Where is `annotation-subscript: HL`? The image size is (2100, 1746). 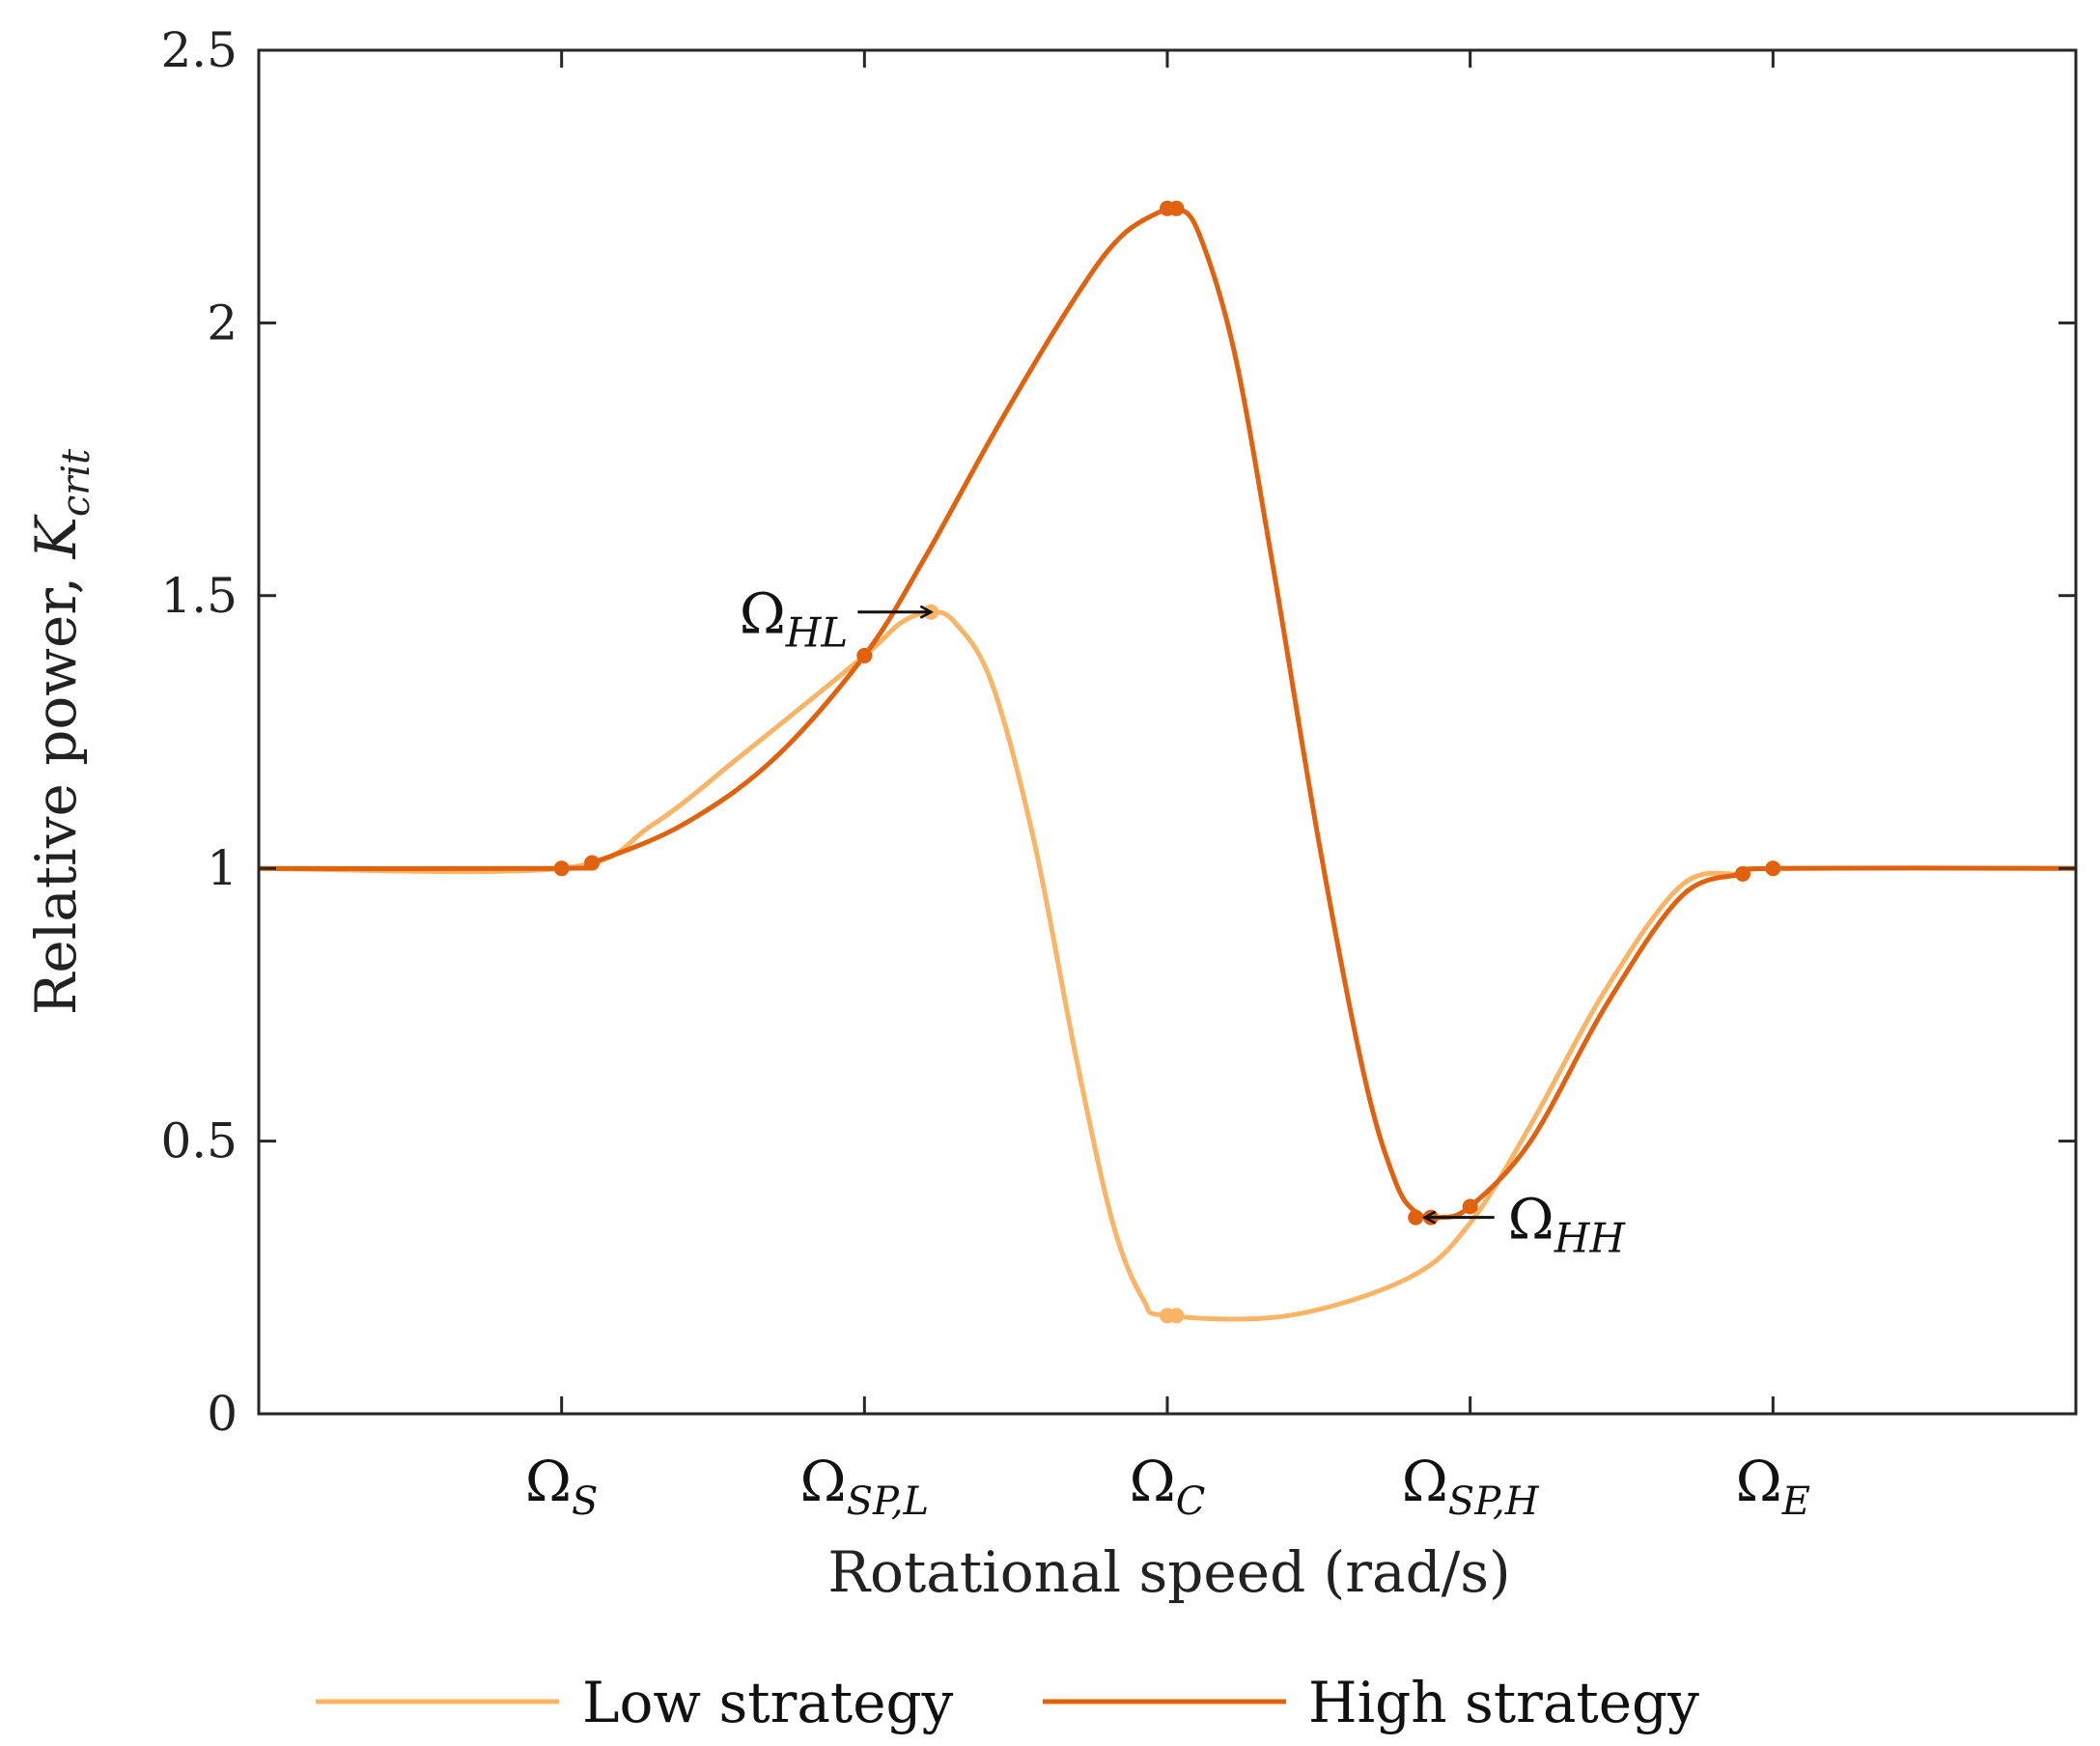
annotation-subscript: HL is located at coordinates (817, 633).